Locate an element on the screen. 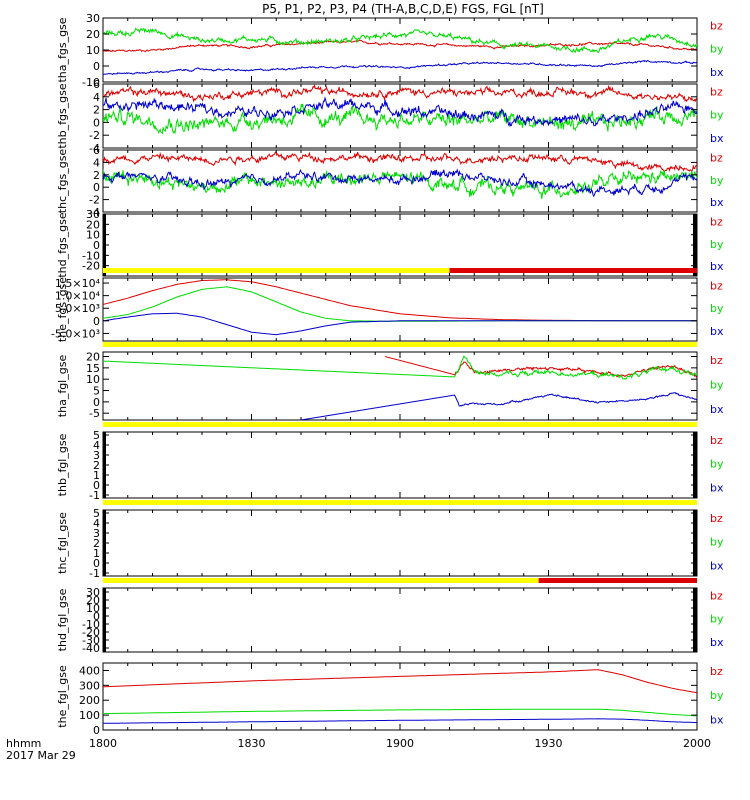  panel-tha_fgs_gse: -10 0 10 20 30 tha_fgs_gse bz by bx is located at coordinates (390, 50).